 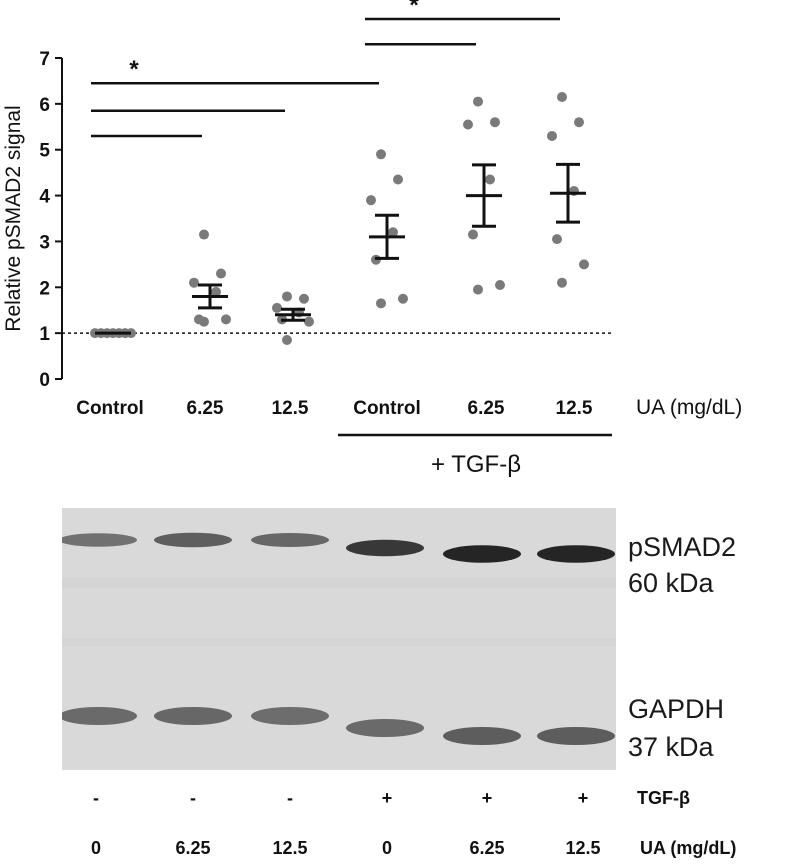 What do you see at coordinates (44, 288) in the screenshot?
I see `y-tick-label: 2` at bounding box center [44, 288].